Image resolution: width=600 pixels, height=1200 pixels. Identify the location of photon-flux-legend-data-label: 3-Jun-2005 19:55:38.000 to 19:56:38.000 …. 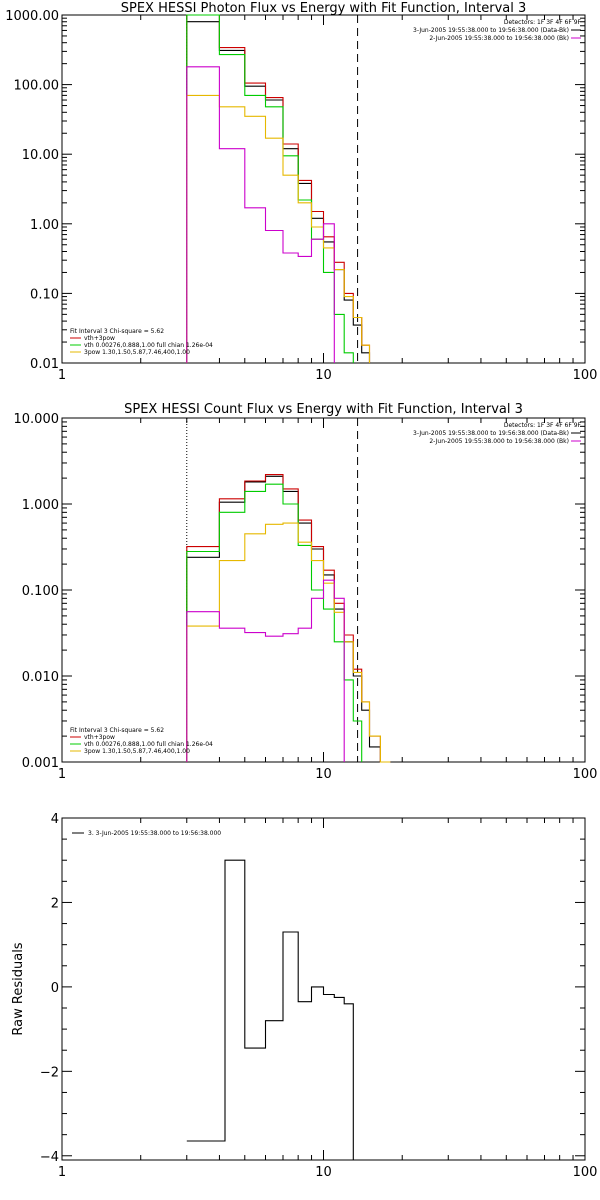
(491, 30).